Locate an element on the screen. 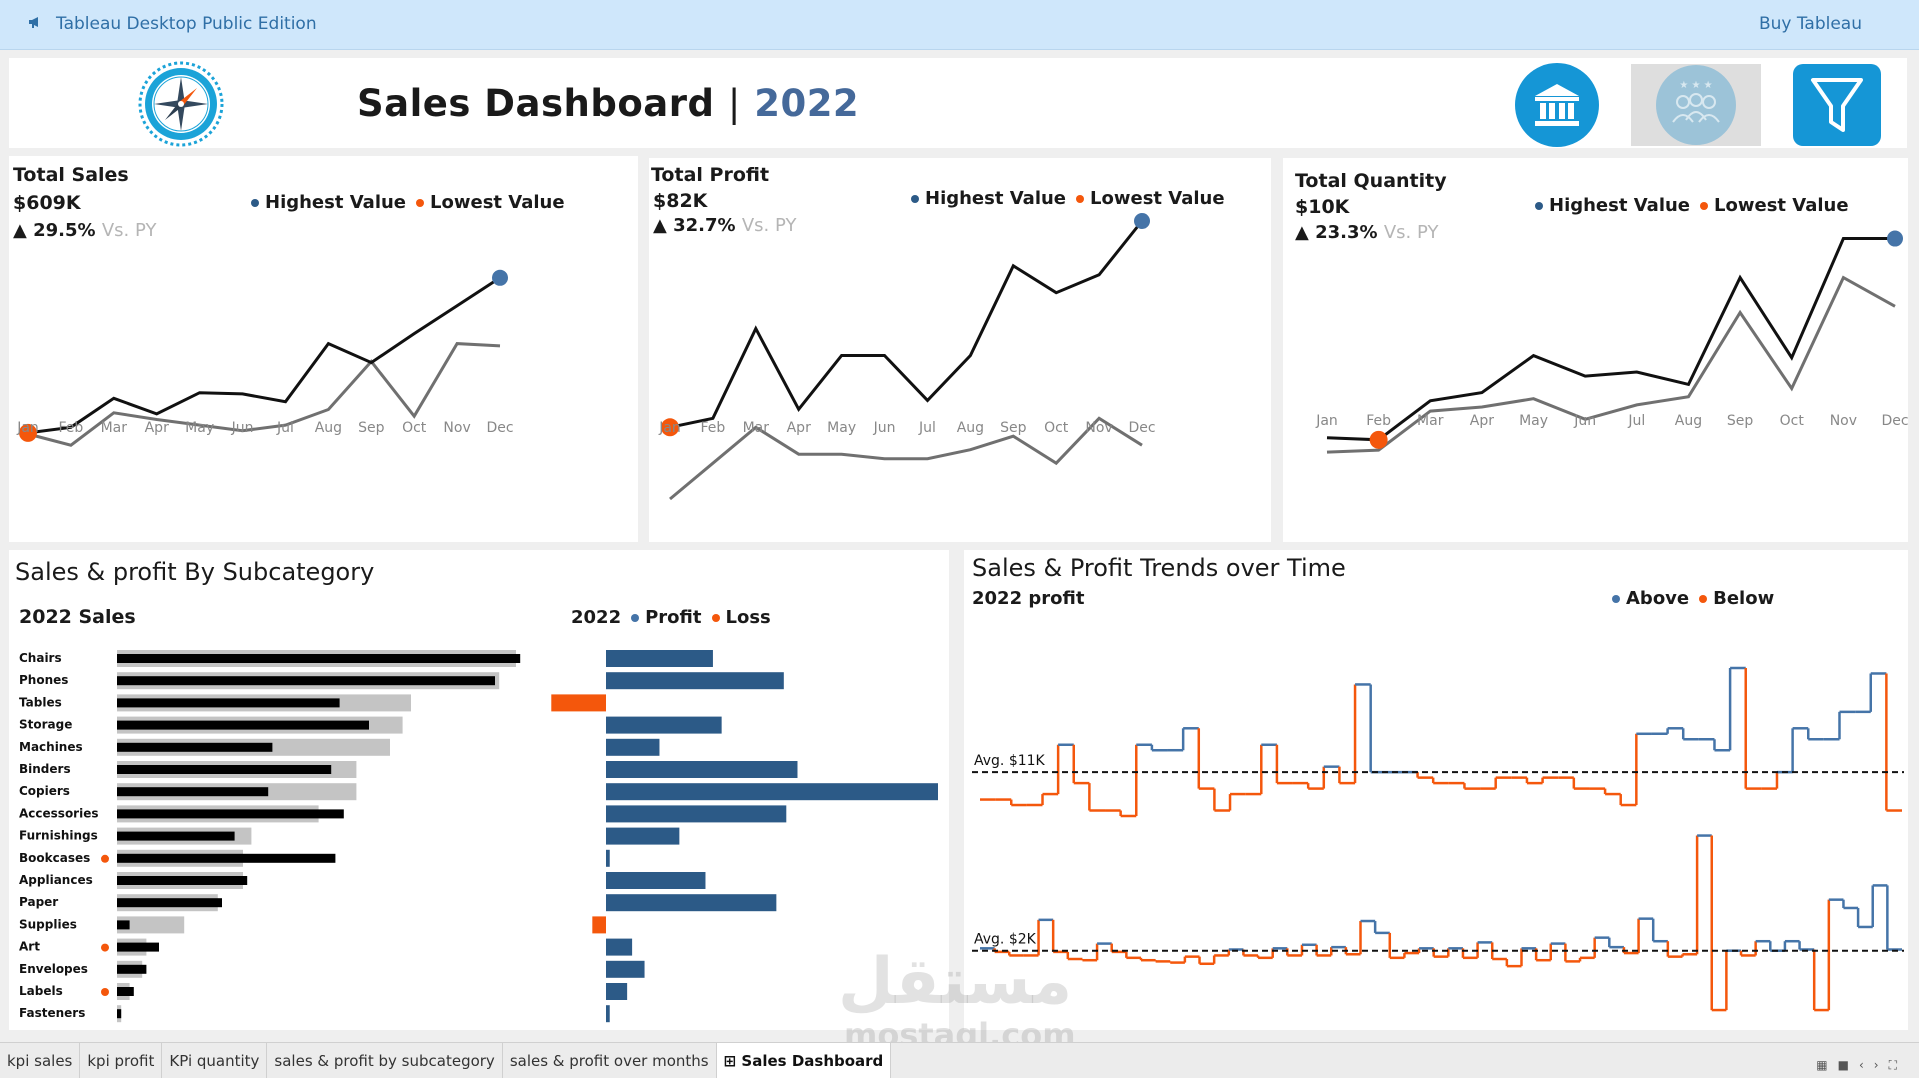 This screenshot has height=1078, width=1919. subcategory-label: Supplies is located at coordinates (48, 924).